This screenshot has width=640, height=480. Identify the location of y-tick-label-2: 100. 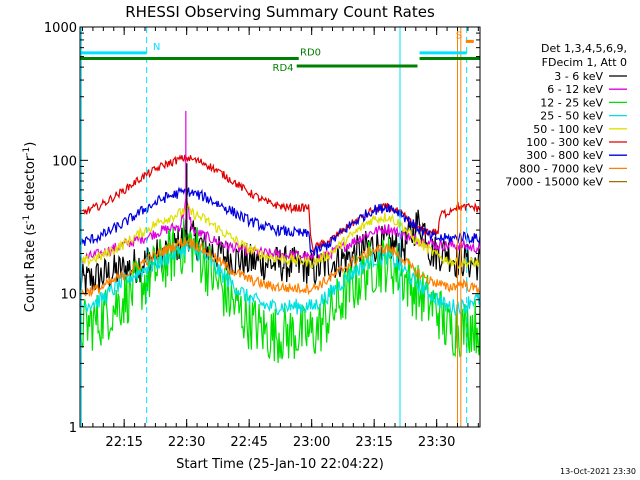
(64, 161).